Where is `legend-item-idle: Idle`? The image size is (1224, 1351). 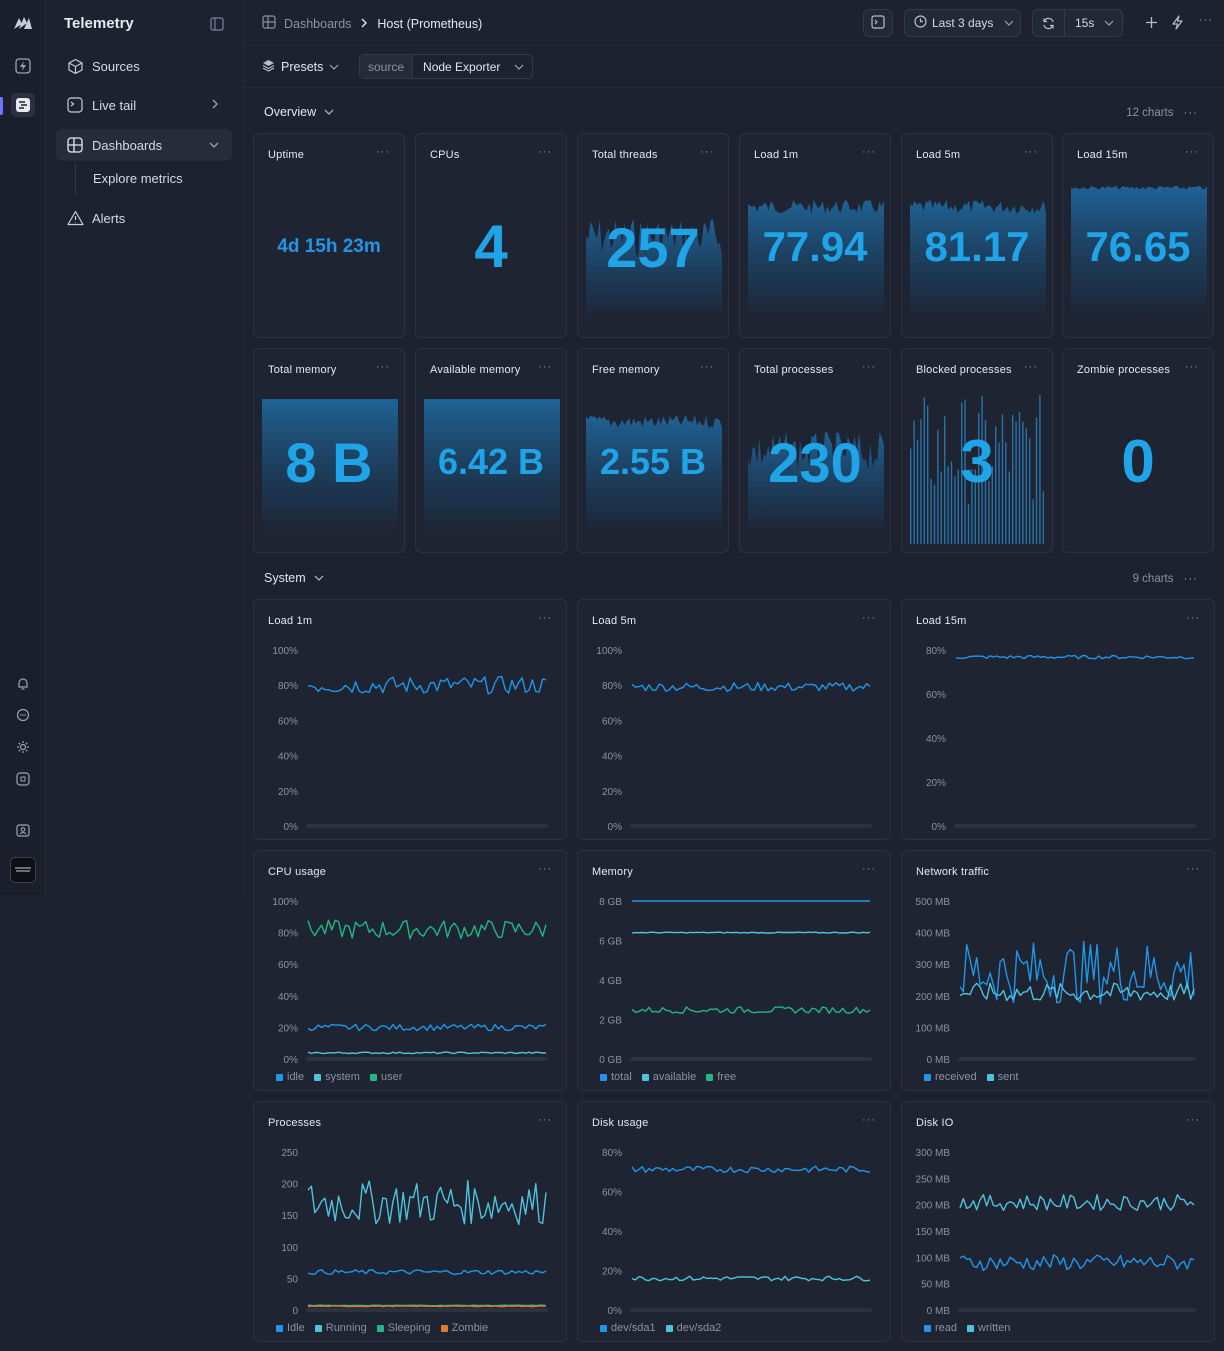 legend-item-idle: Idle is located at coordinates (290, 1328).